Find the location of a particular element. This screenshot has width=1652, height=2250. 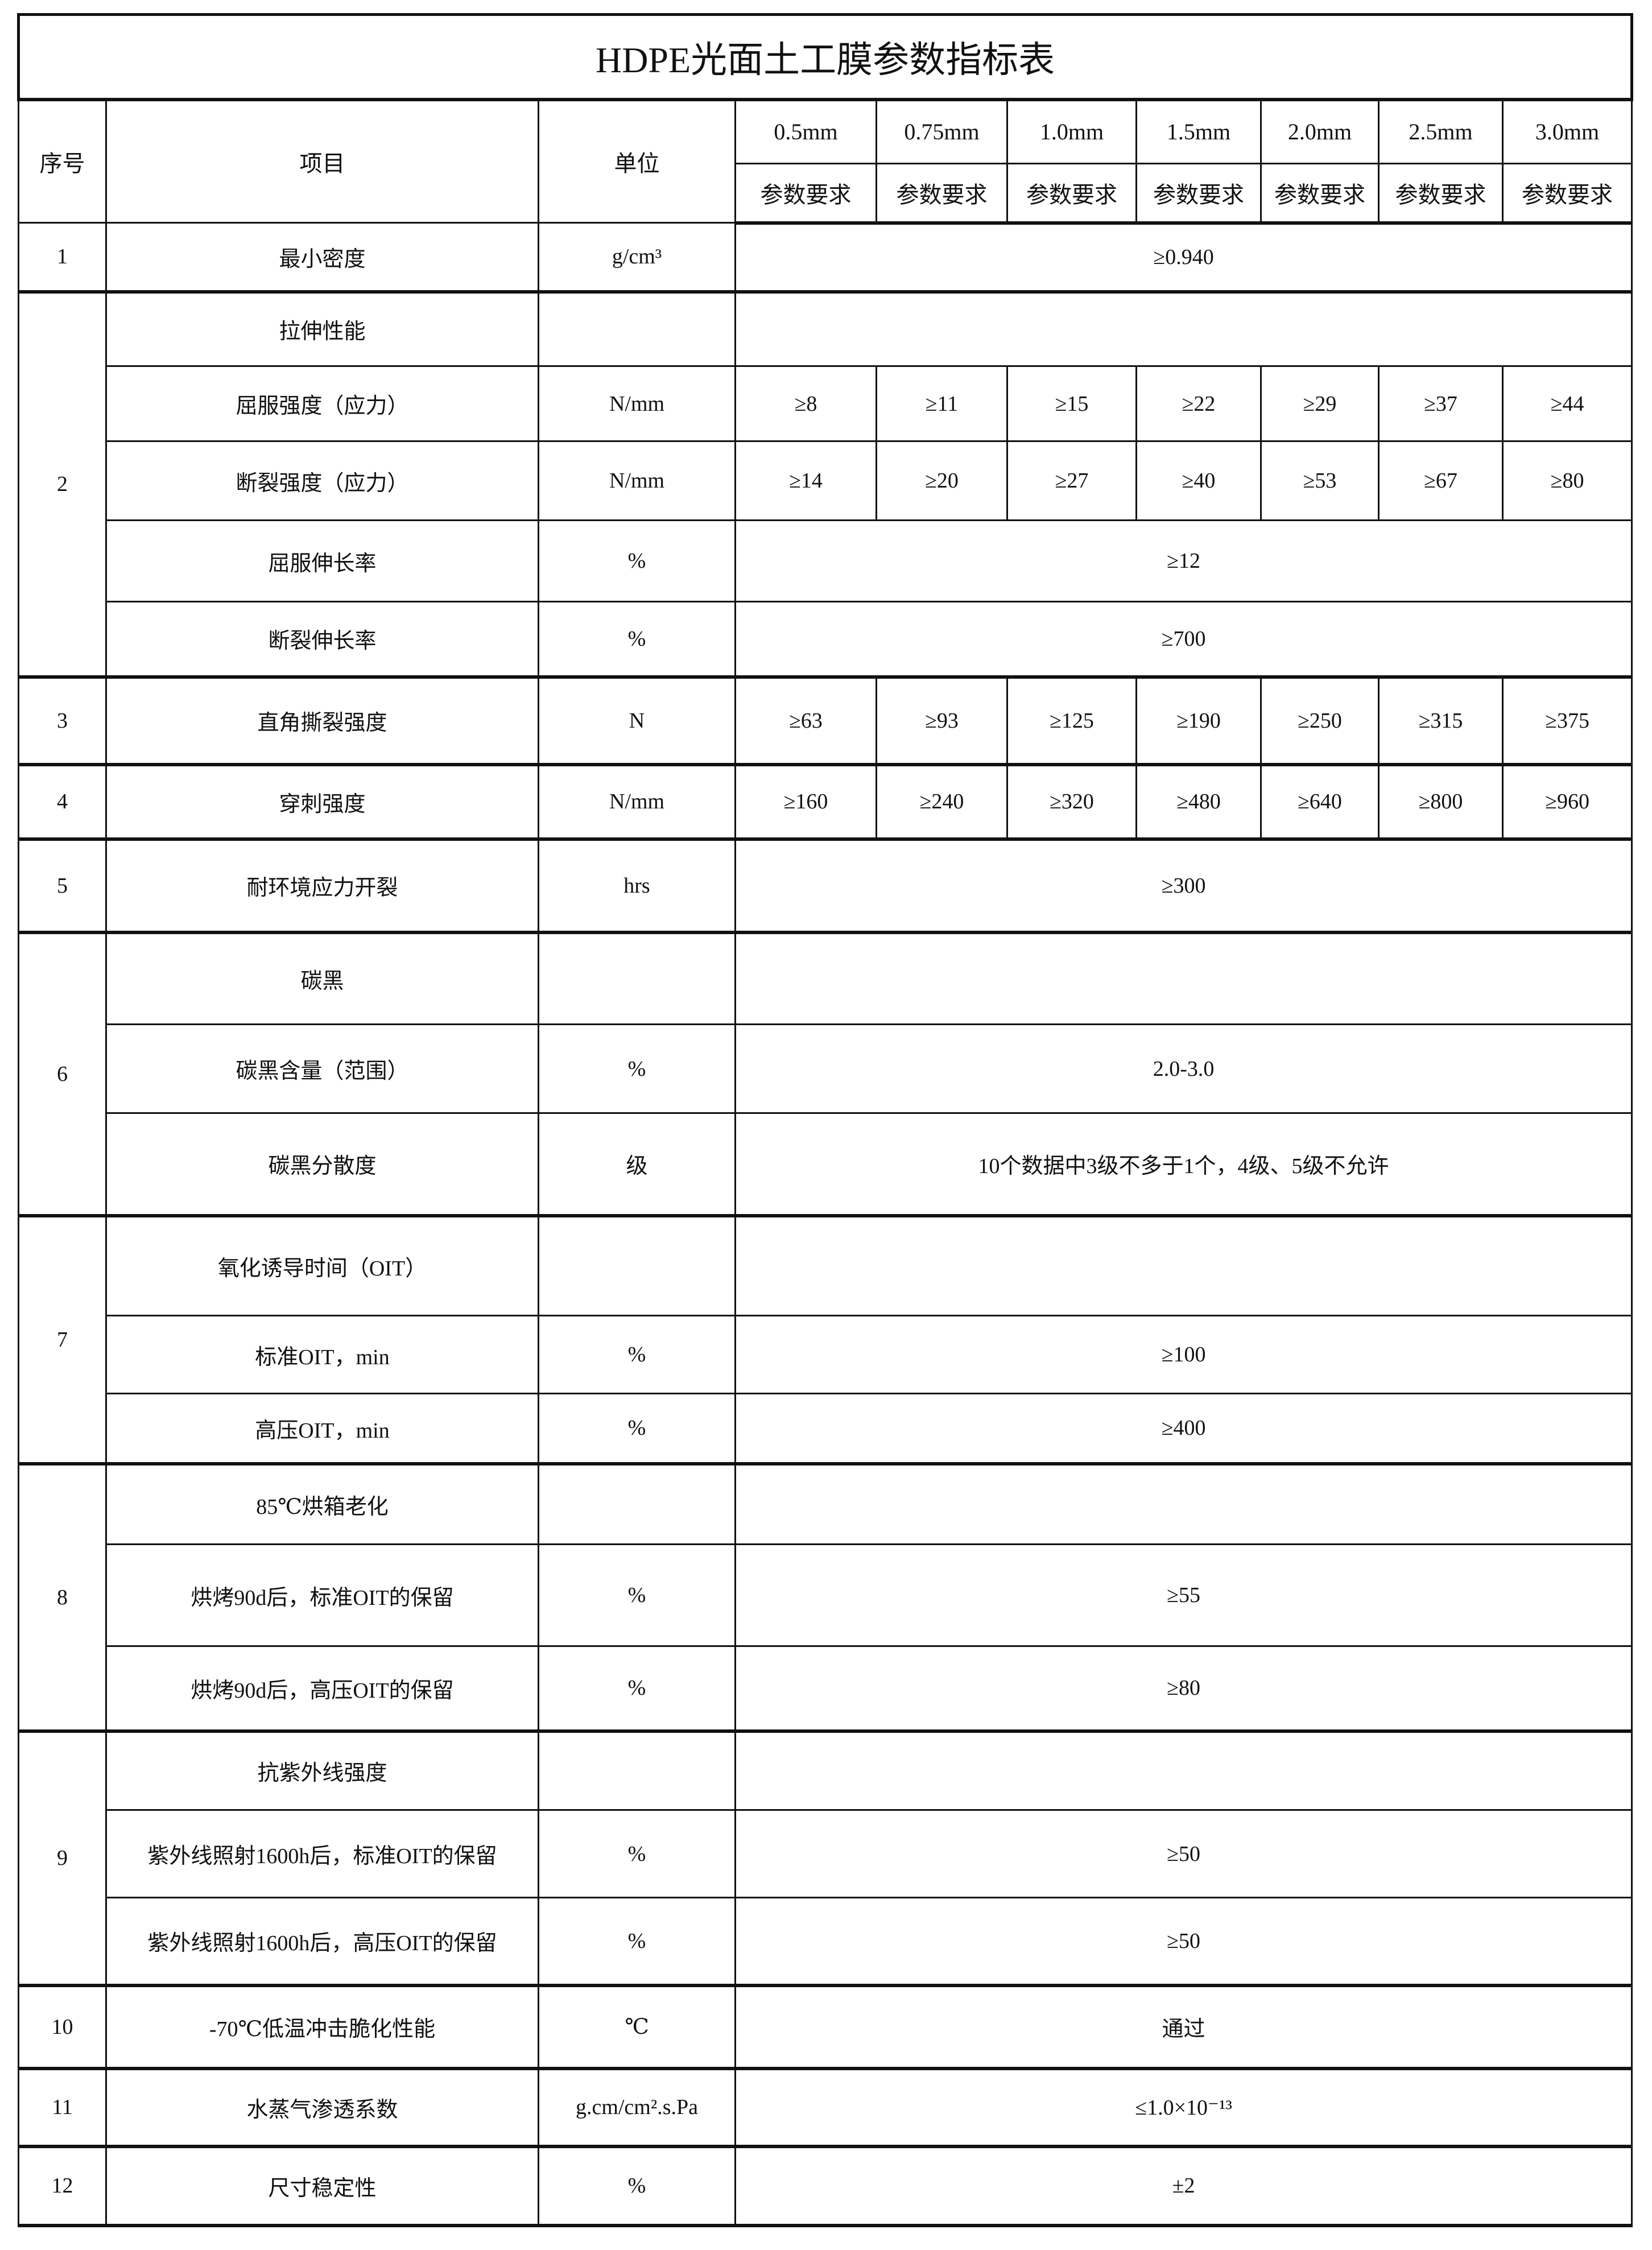

requirement-value: ≥8 is located at coordinates (805, 403).